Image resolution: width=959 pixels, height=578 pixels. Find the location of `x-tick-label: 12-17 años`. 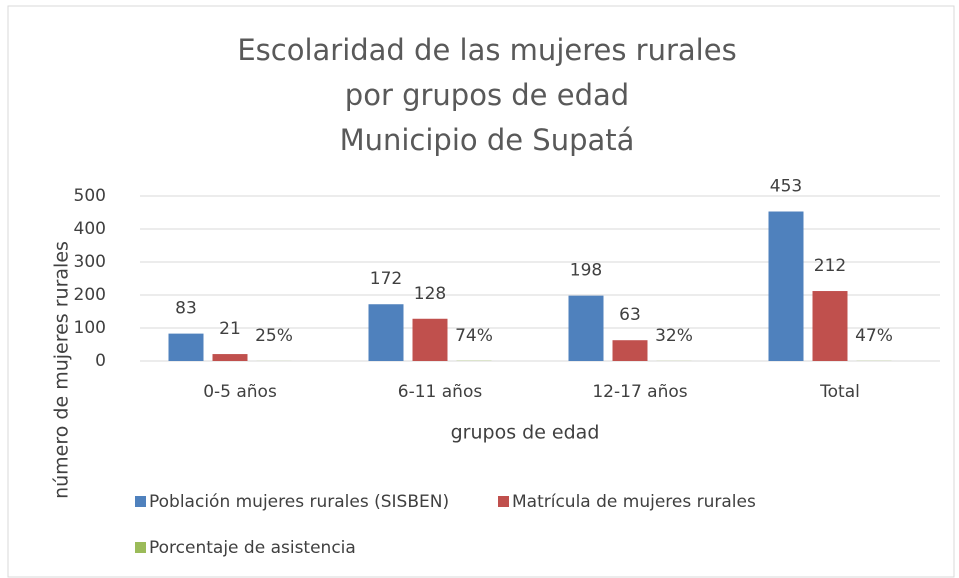

x-tick-label: 12-17 años is located at coordinates (639, 392).